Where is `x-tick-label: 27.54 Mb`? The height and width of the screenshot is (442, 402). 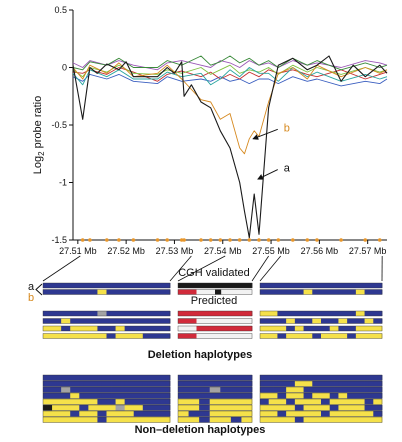
x-tick-label: 27.54 Mb is located at coordinates (223, 251).